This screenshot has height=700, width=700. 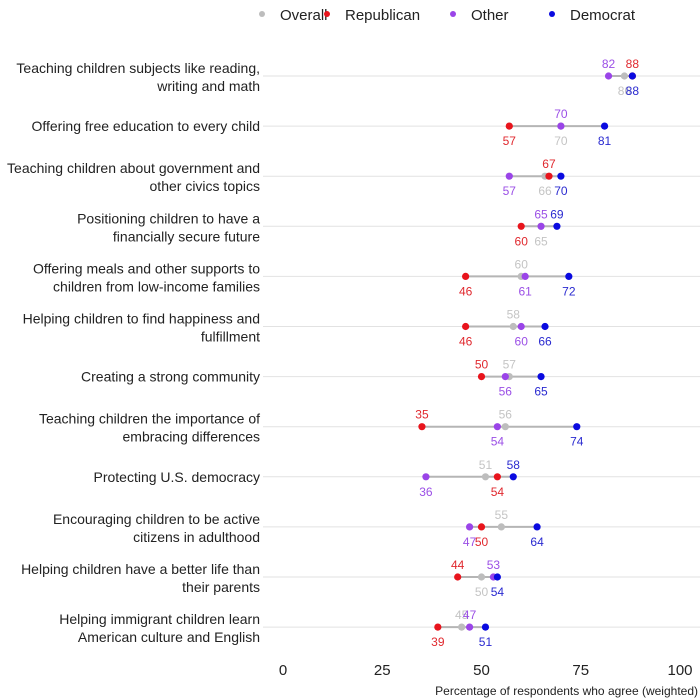 I want to click on value-label-other: 54, so click(x=498, y=442).